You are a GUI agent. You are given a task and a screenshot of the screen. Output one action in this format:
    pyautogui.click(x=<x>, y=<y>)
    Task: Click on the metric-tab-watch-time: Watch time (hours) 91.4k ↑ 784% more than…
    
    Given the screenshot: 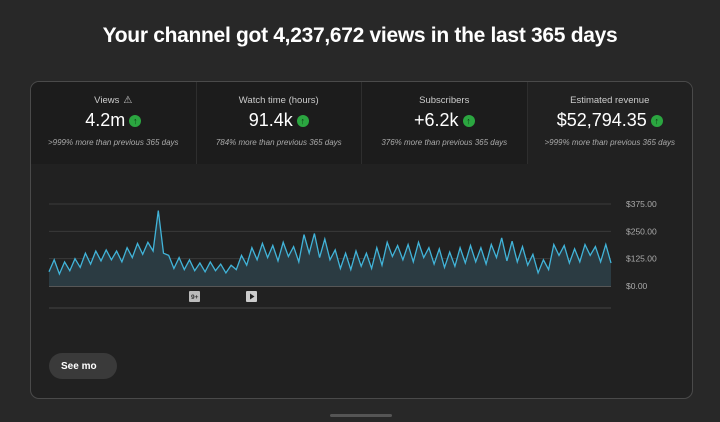 What is the action you would take?
    pyautogui.click(x=279, y=123)
    